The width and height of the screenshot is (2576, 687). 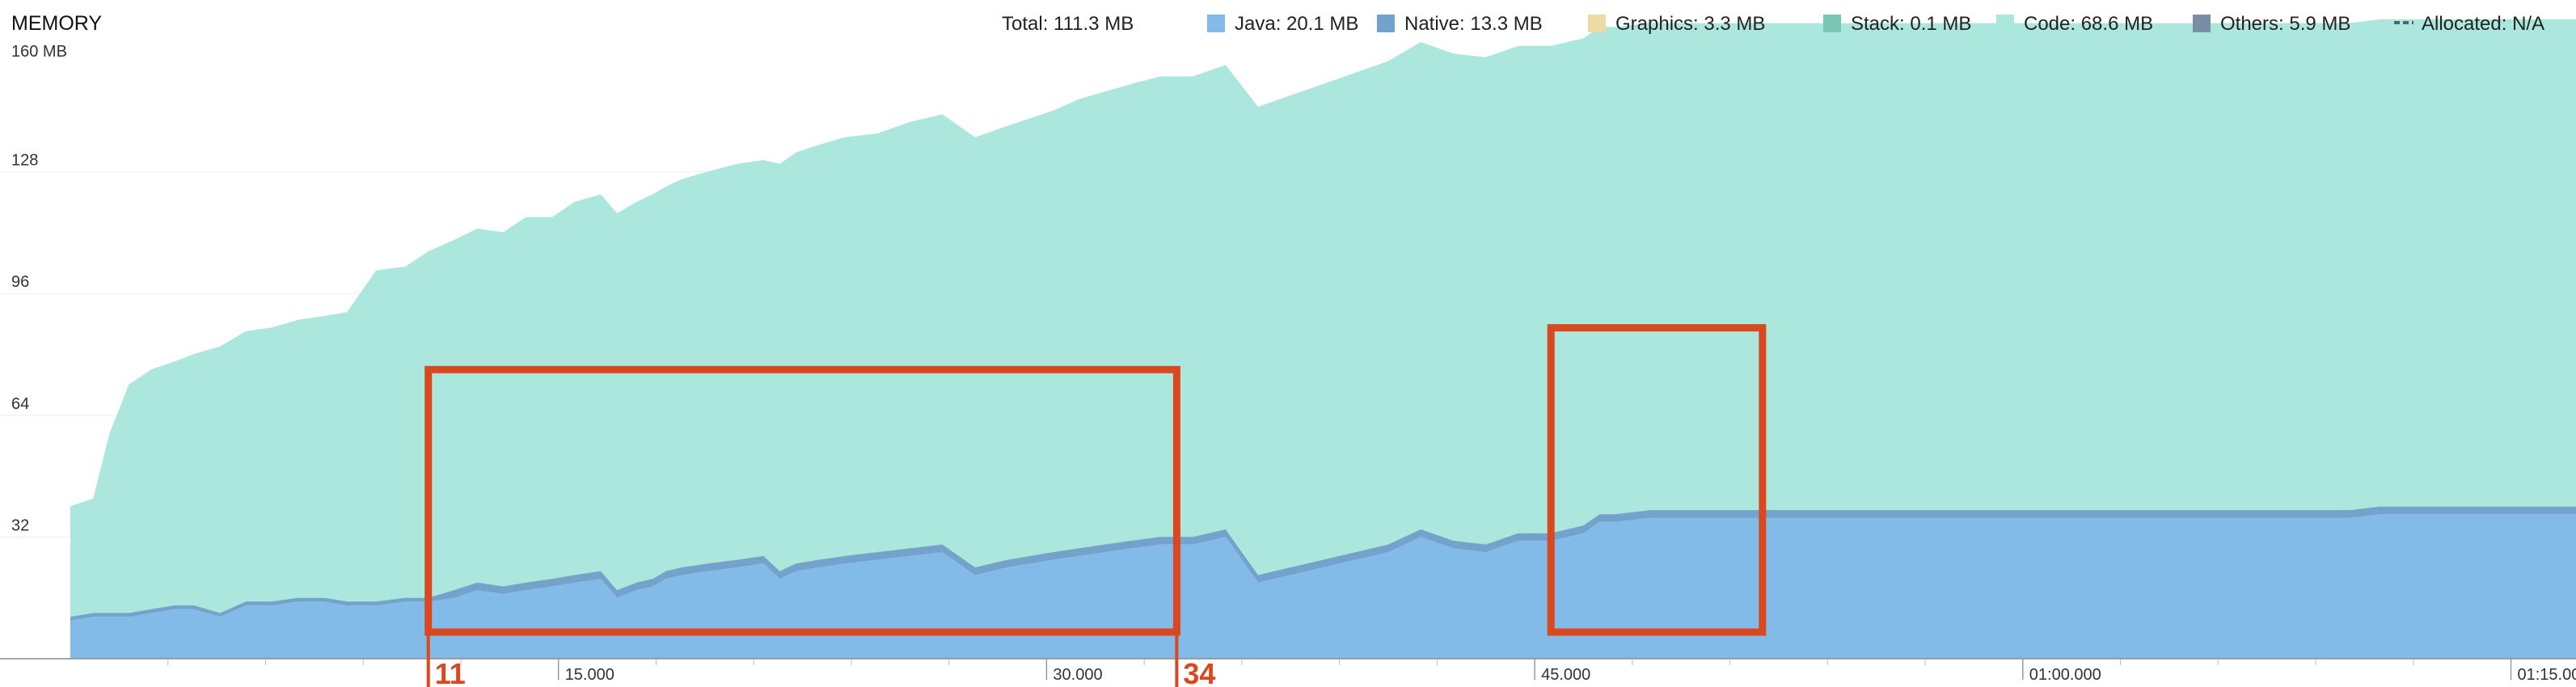 What do you see at coordinates (2285, 24) in the screenshot?
I see `legend-label-others: Others: 5.9 MB` at bounding box center [2285, 24].